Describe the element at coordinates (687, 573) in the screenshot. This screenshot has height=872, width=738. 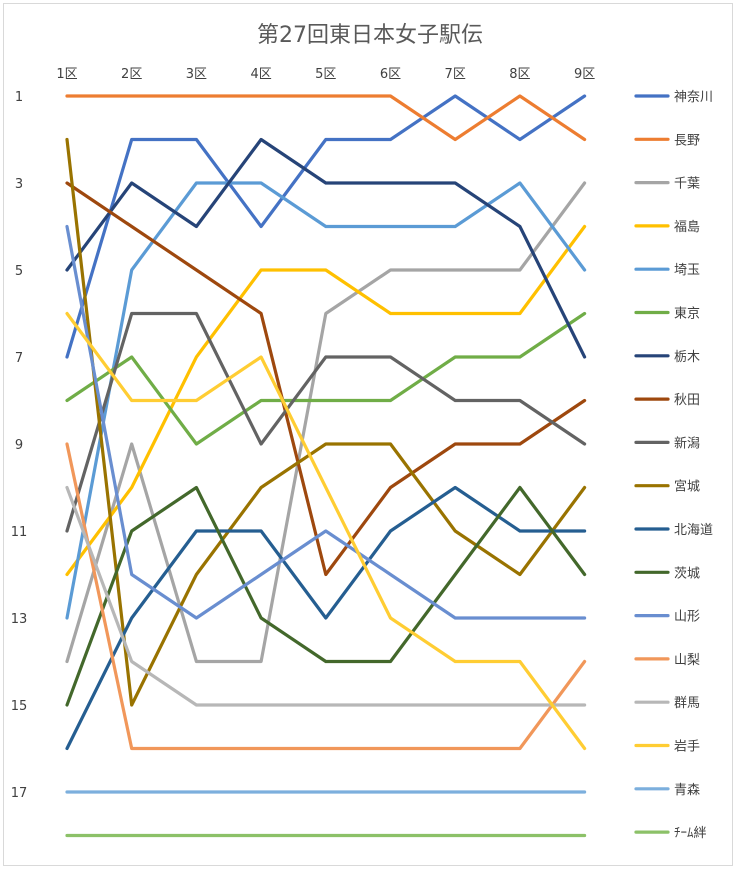
I see `legend-label: 茨城` at that location.